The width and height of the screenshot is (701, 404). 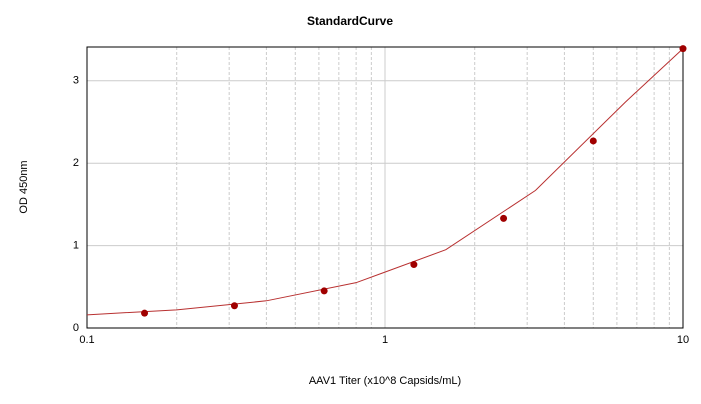 What do you see at coordinates (76, 81) in the screenshot?
I see `y-tick-label: 3` at bounding box center [76, 81].